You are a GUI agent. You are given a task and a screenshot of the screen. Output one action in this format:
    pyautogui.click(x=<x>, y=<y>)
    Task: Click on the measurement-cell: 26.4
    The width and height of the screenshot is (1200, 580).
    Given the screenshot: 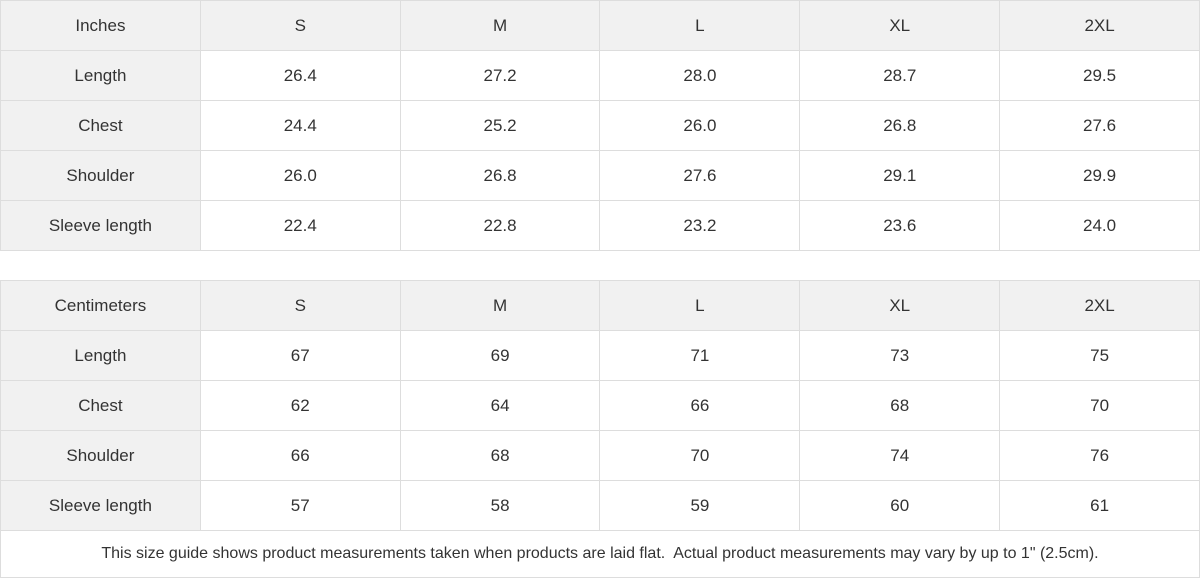 What is the action you would take?
    pyautogui.click(x=300, y=76)
    